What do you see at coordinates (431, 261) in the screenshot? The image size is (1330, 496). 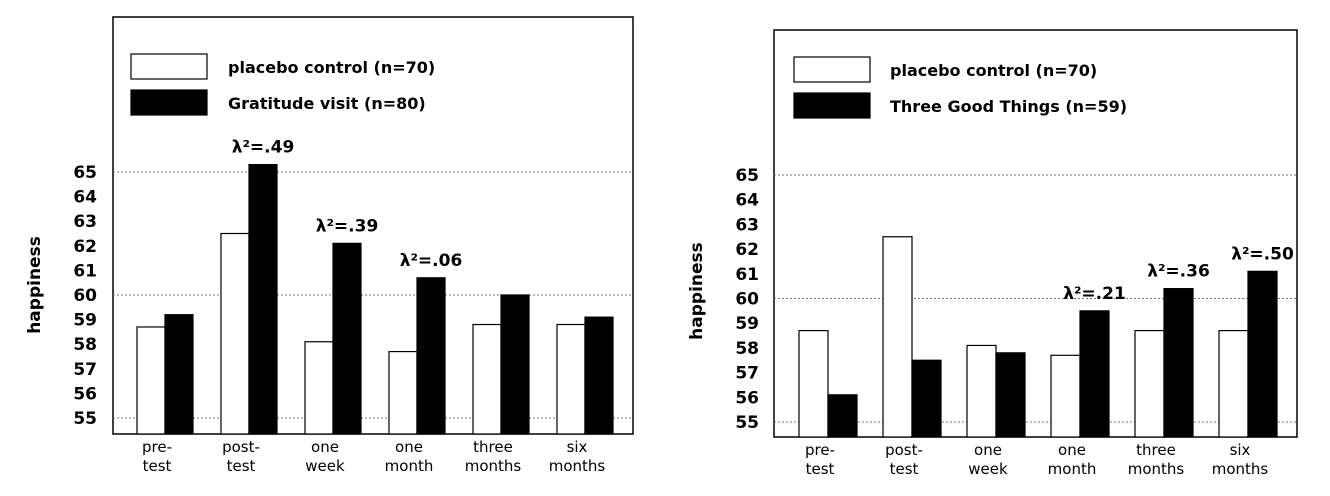 I see `effect-size-annotation: λ²=.06` at bounding box center [431, 261].